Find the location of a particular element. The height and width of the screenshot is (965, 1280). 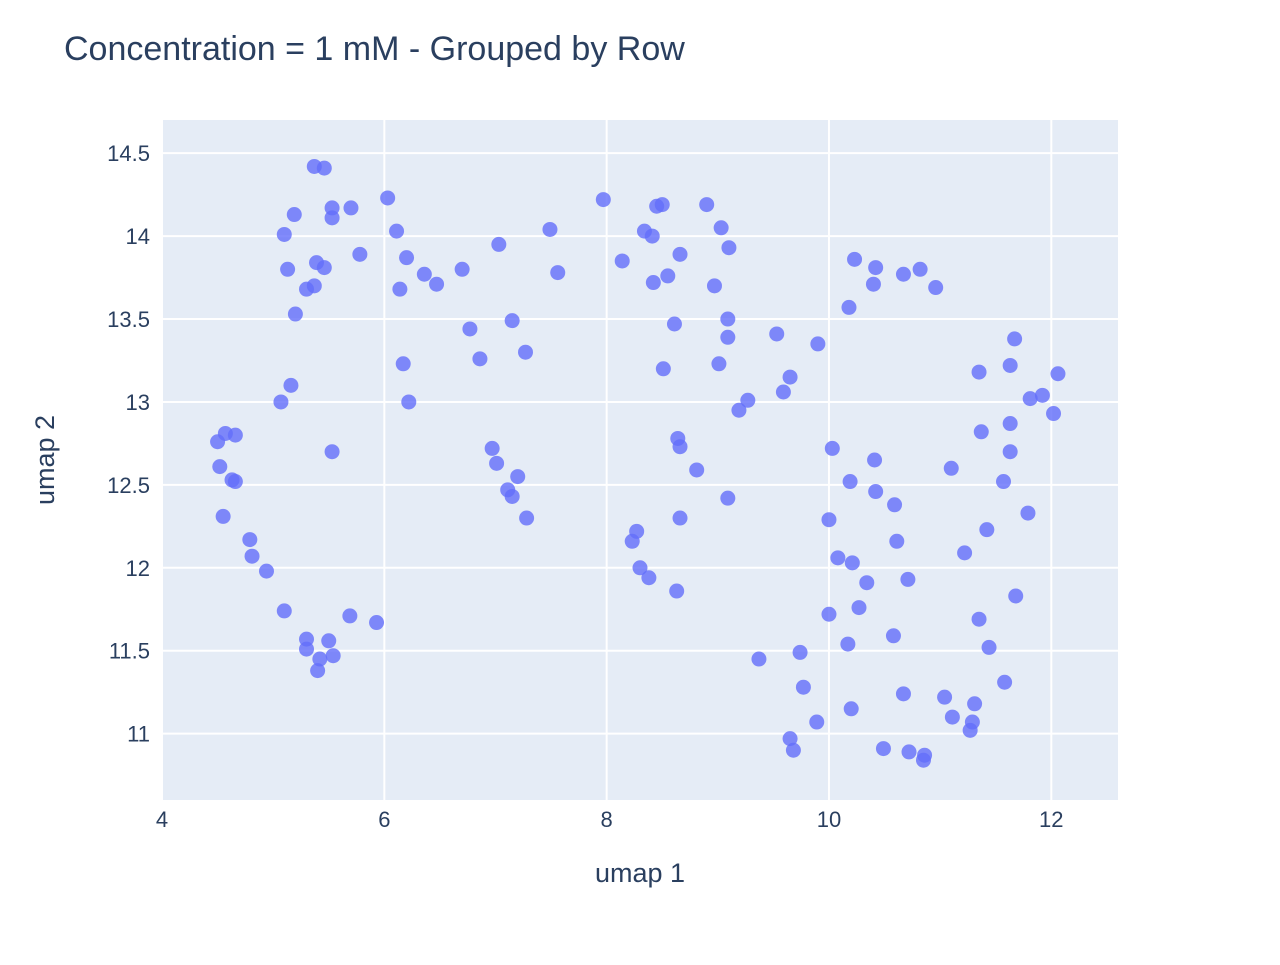

y-tick-label: 14.5 is located at coordinates (128, 153).